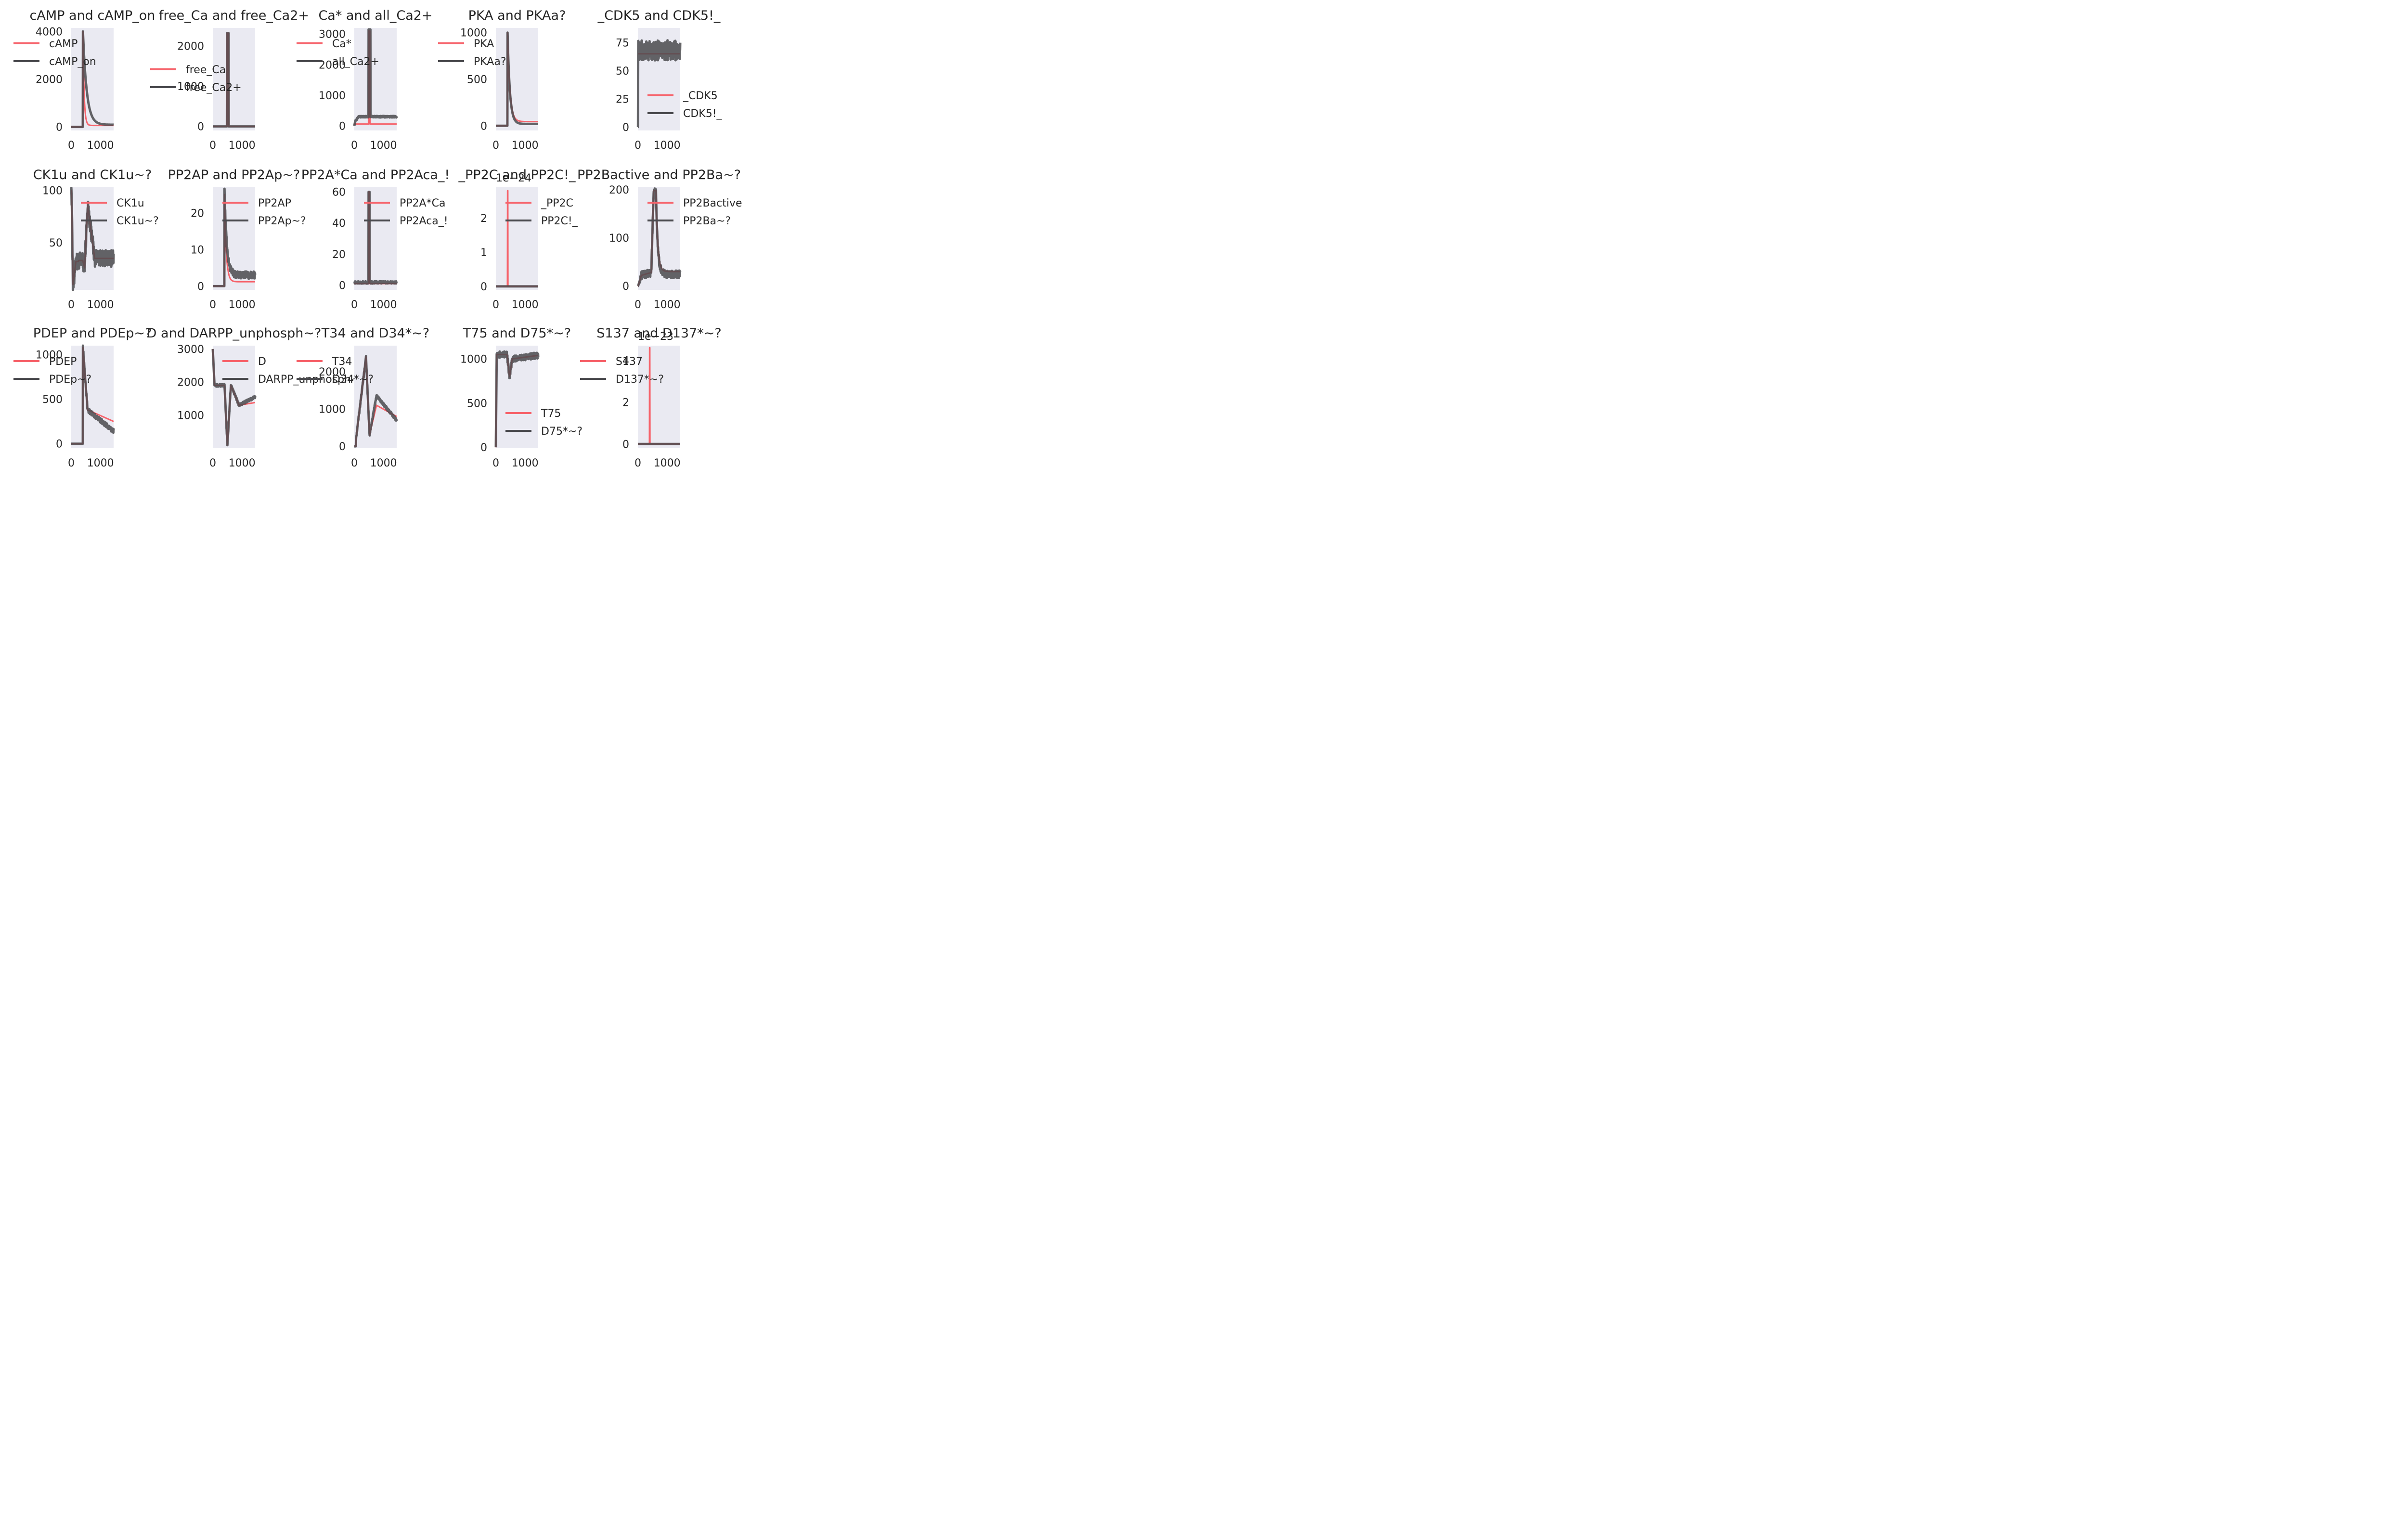 The width and height of the screenshot is (2407, 1540). What do you see at coordinates (659, 15) in the screenshot?
I see `subplot-title: _CDK5 and CDK5!_` at bounding box center [659, 15].